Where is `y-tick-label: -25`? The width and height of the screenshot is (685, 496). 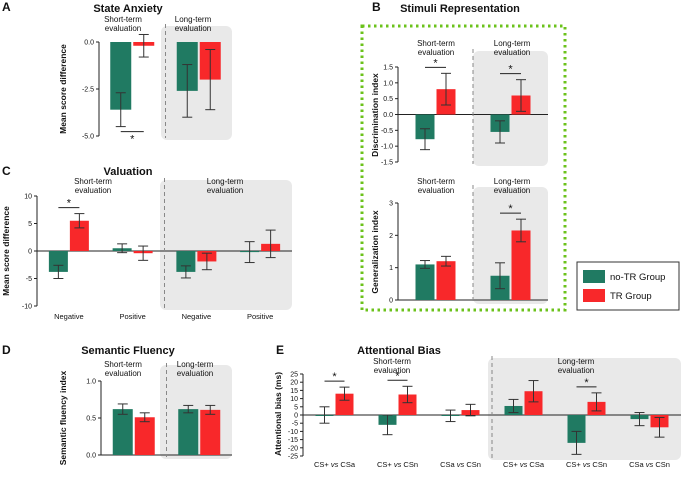
y-tick-label: -25 is located at coordinates (293, 457).